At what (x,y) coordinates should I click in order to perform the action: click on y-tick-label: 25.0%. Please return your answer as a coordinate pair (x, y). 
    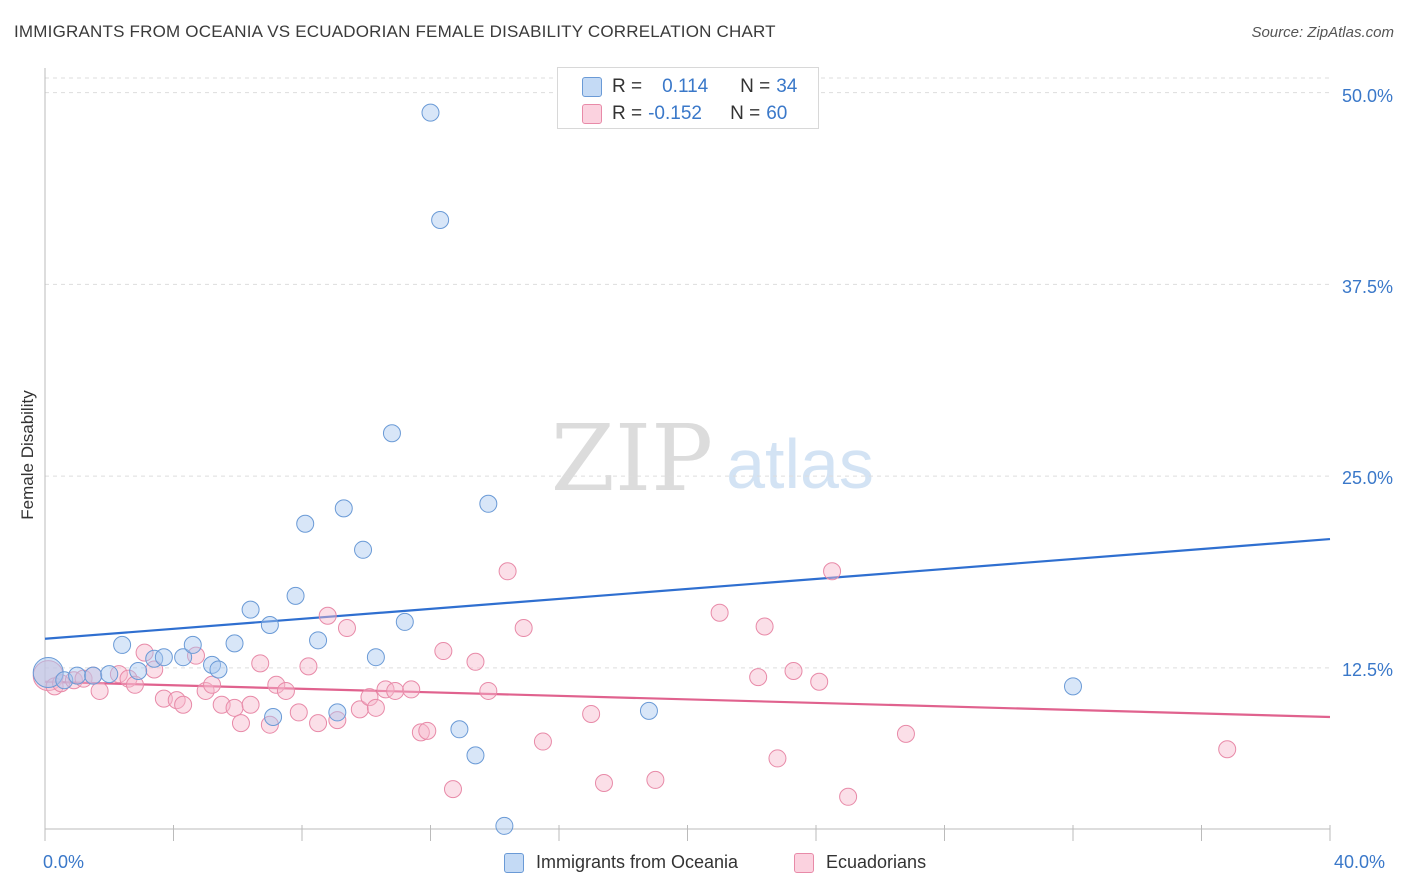
    Looking at the image, I should click on (1367, 478).